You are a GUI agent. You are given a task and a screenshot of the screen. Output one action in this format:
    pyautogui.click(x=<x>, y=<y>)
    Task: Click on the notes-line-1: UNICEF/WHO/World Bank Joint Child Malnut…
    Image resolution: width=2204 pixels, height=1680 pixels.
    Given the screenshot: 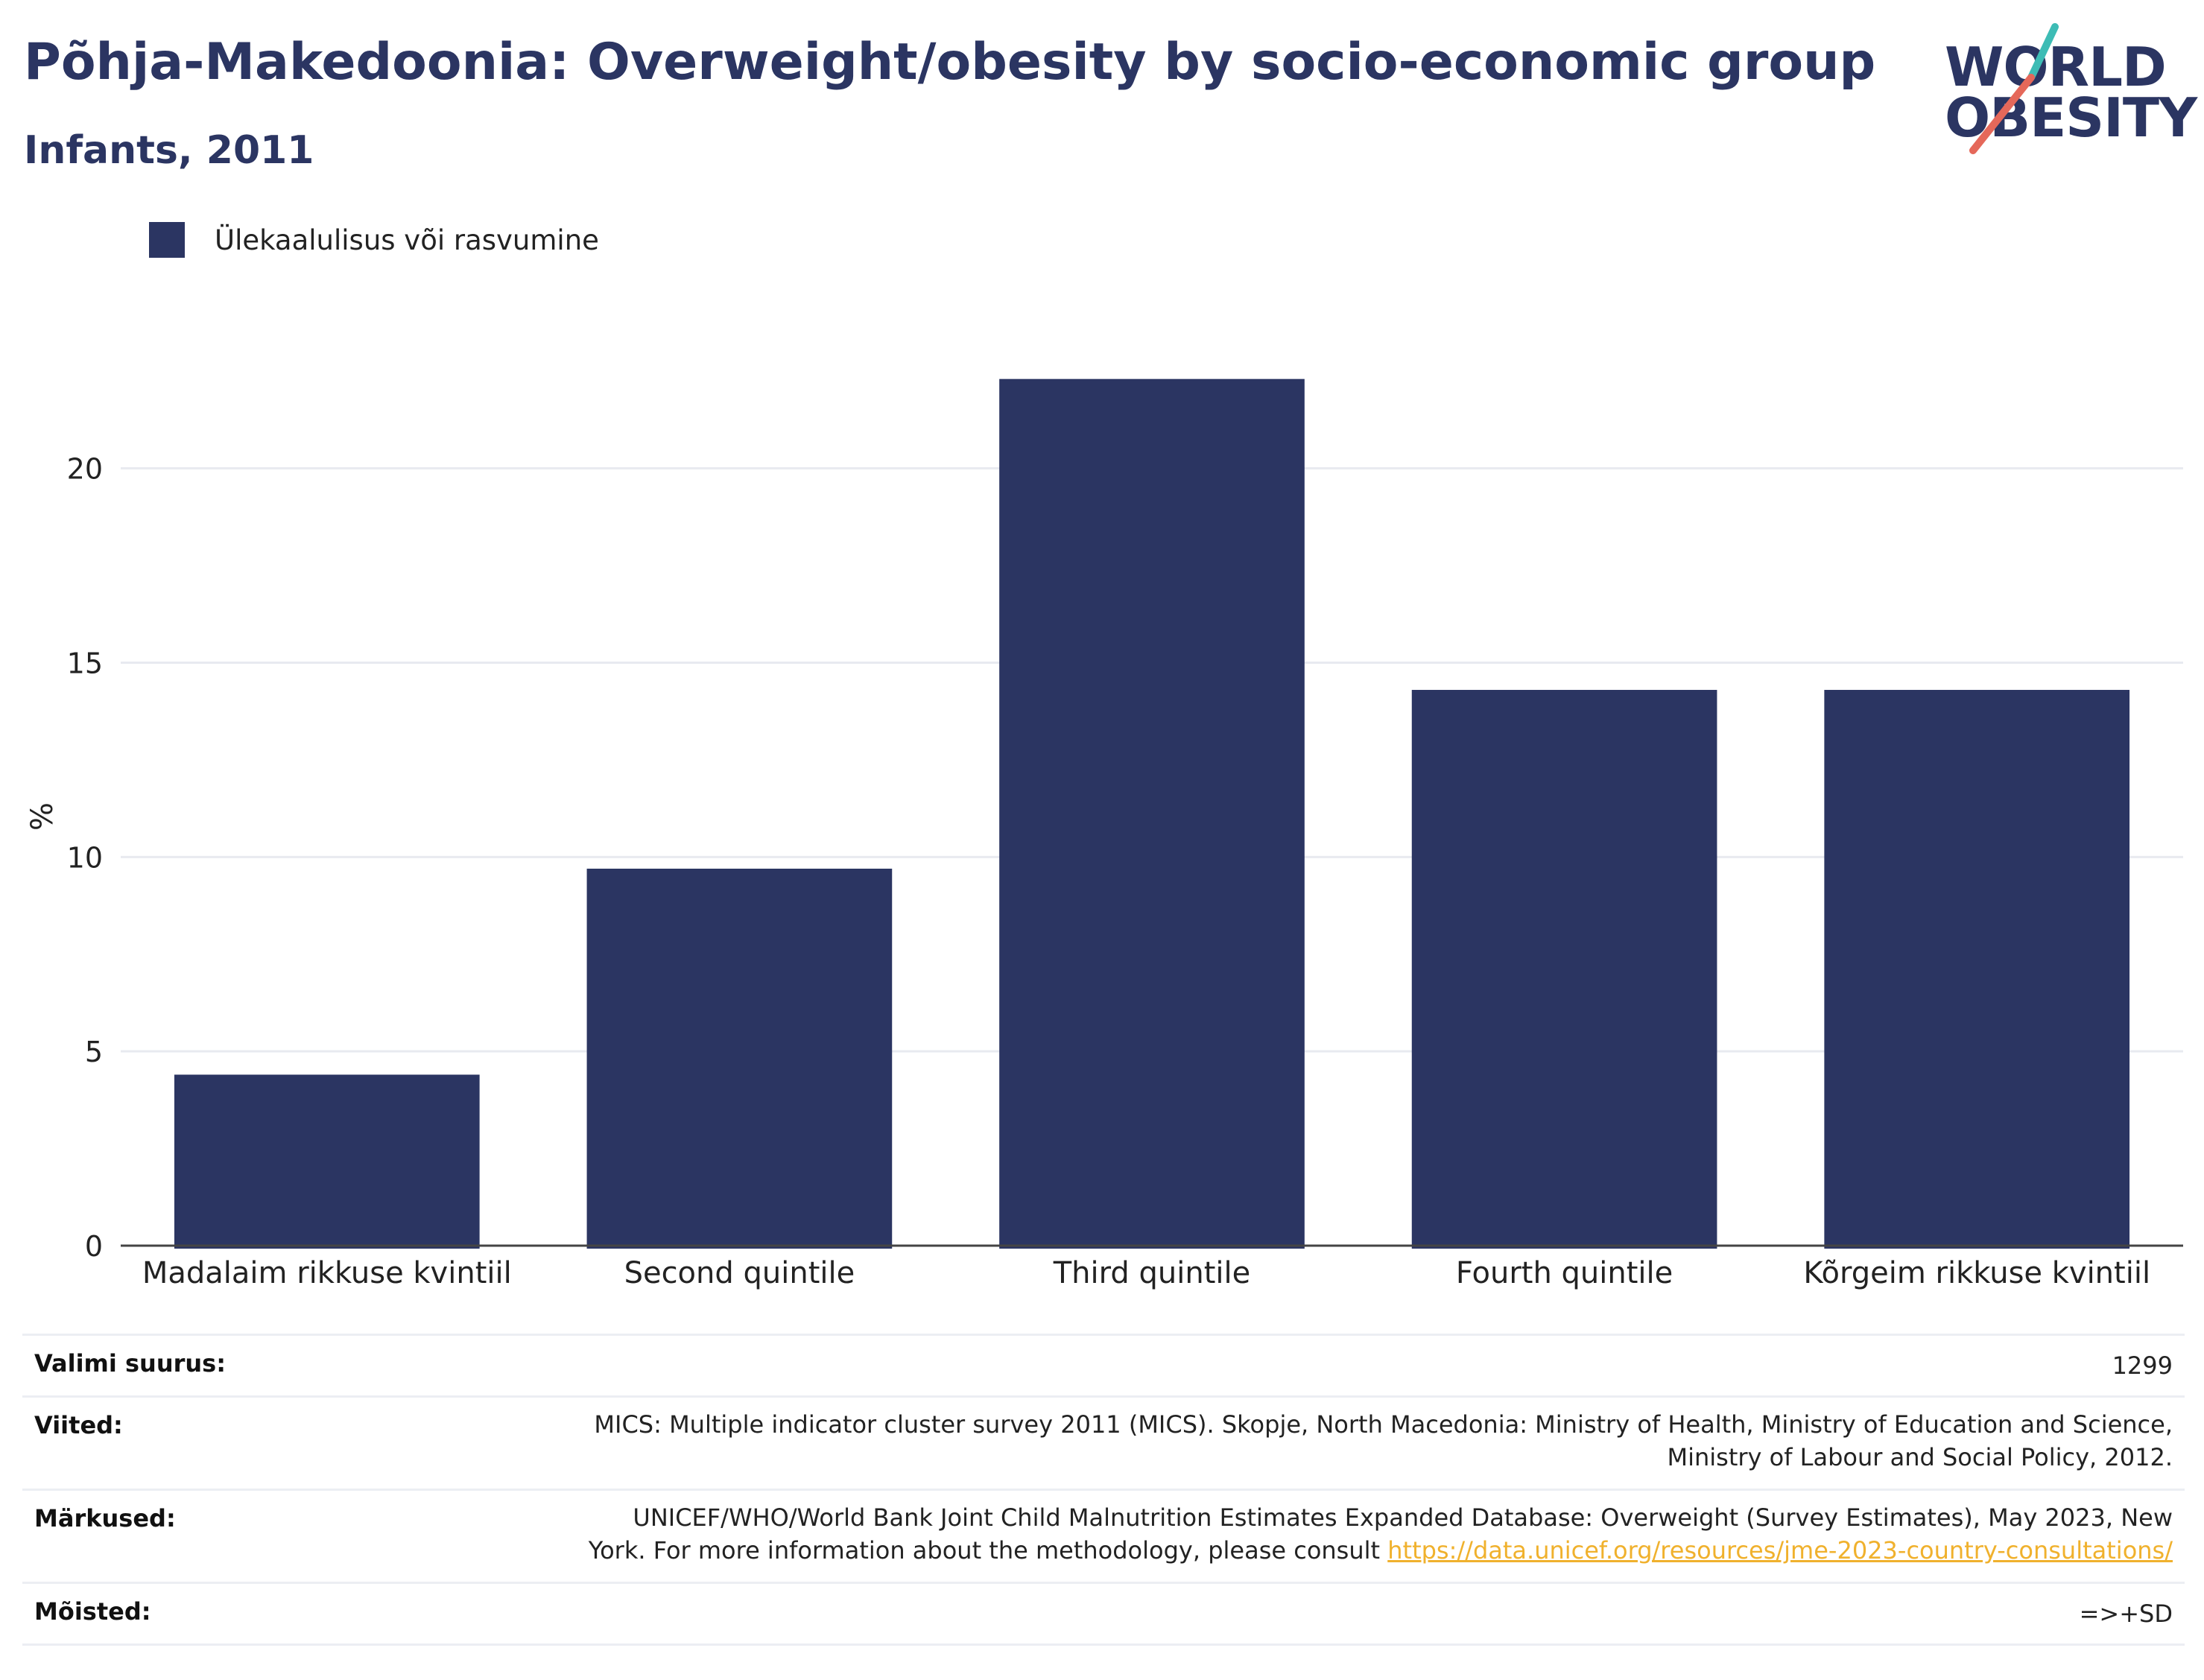 What is the action you would take?
    pyautogui.click(x=1403, y=1517)
    